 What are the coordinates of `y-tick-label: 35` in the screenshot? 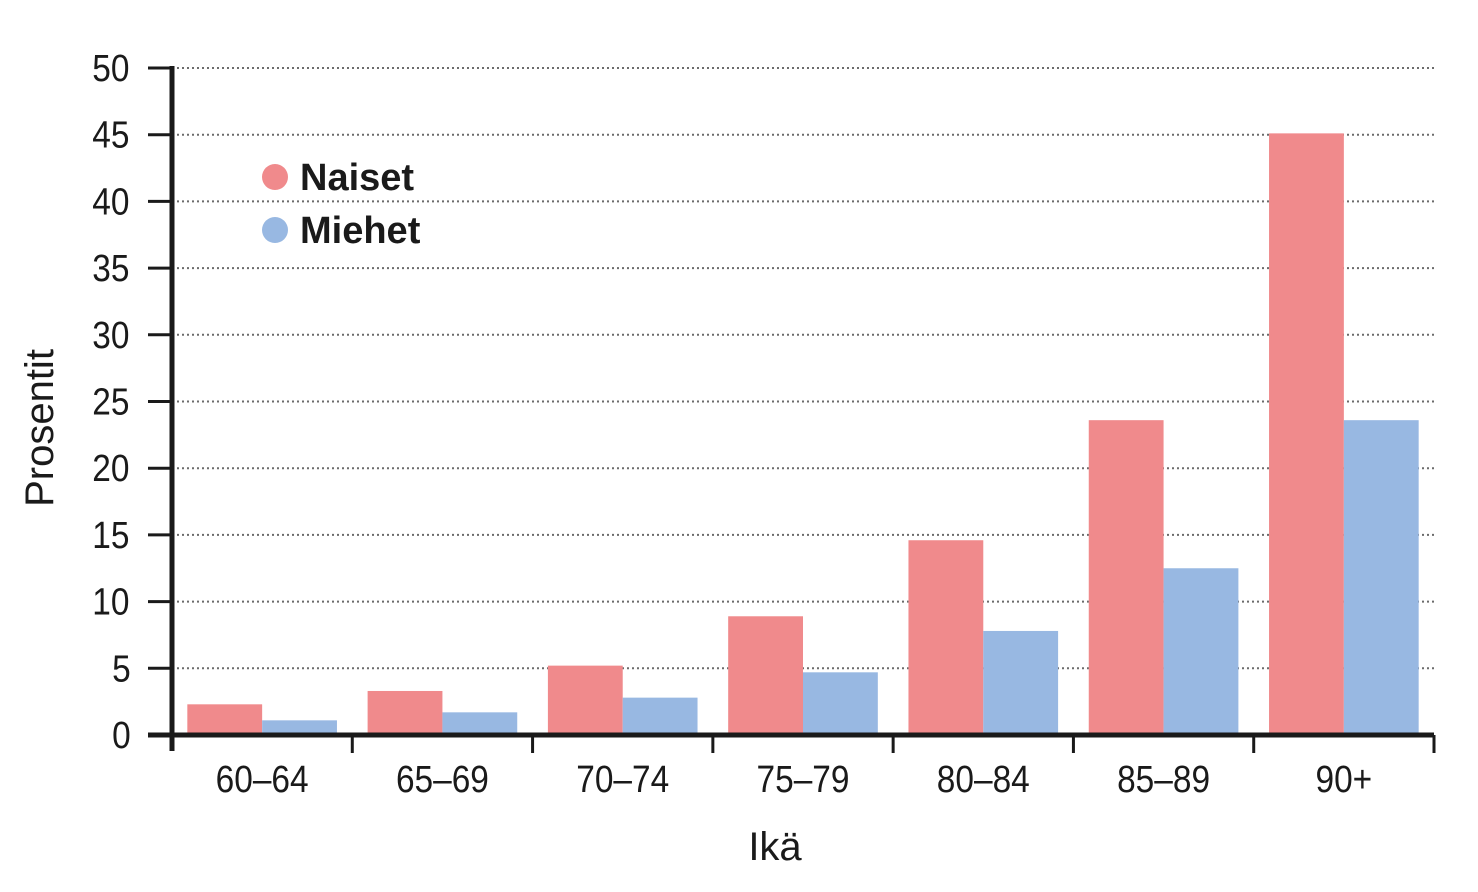 It's located at (110, 268).